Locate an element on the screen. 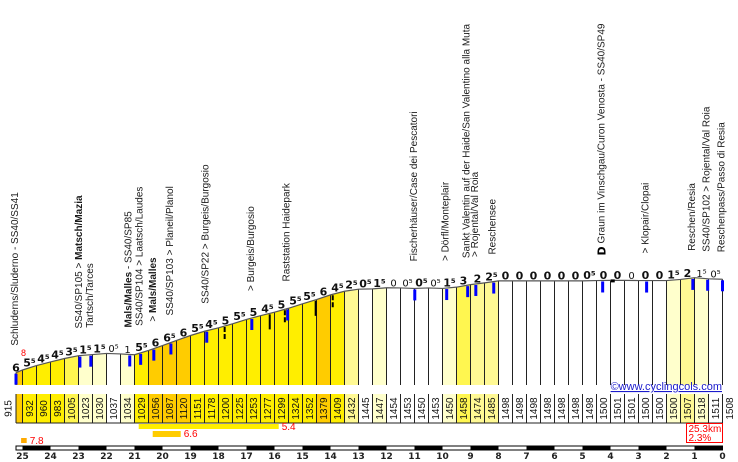 This screenshot has width=738, height=462. km-tick-label: 4 is located at coordinates (610, 457).